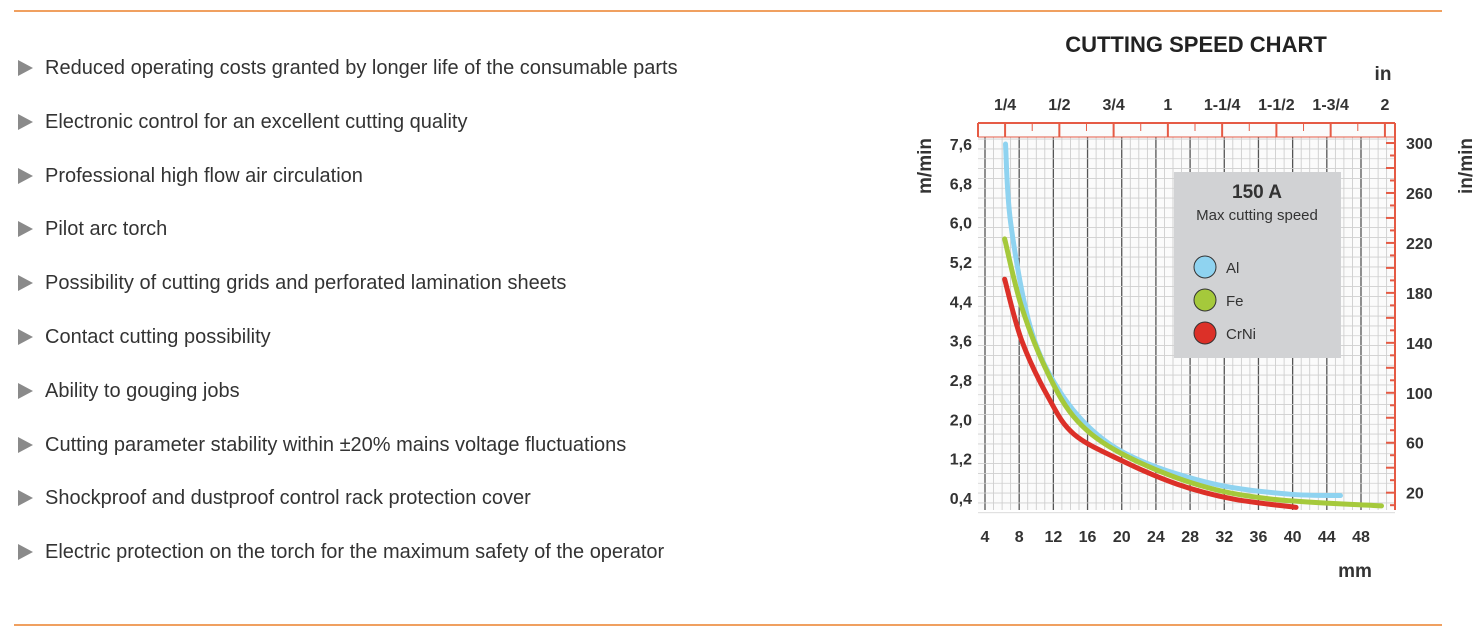 This screenshot has height=636, width=1484. What do you see at coordinates (1419, 194) in the screenshot?
I see `y2-tick-label: 260` at bounding box center [1419, 194].